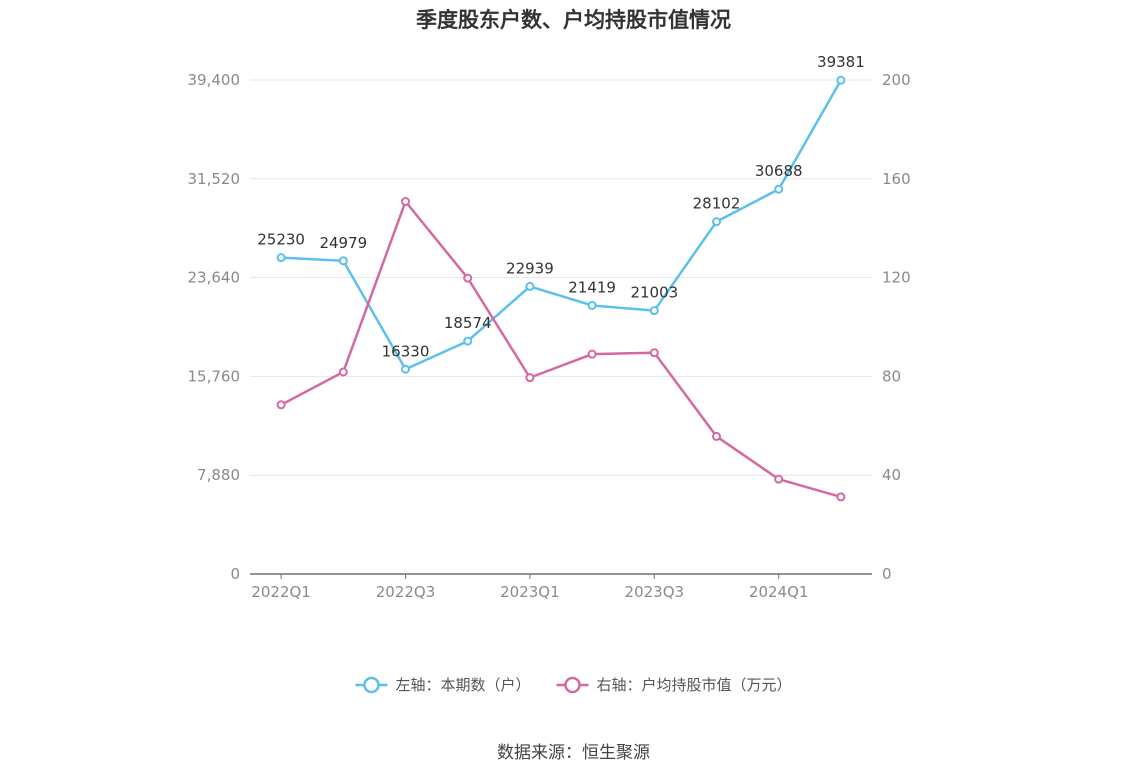 Image resolution: width=1147 pixels, height=776 pixels. I want to click on data-label: 39381, so click(841, 62).